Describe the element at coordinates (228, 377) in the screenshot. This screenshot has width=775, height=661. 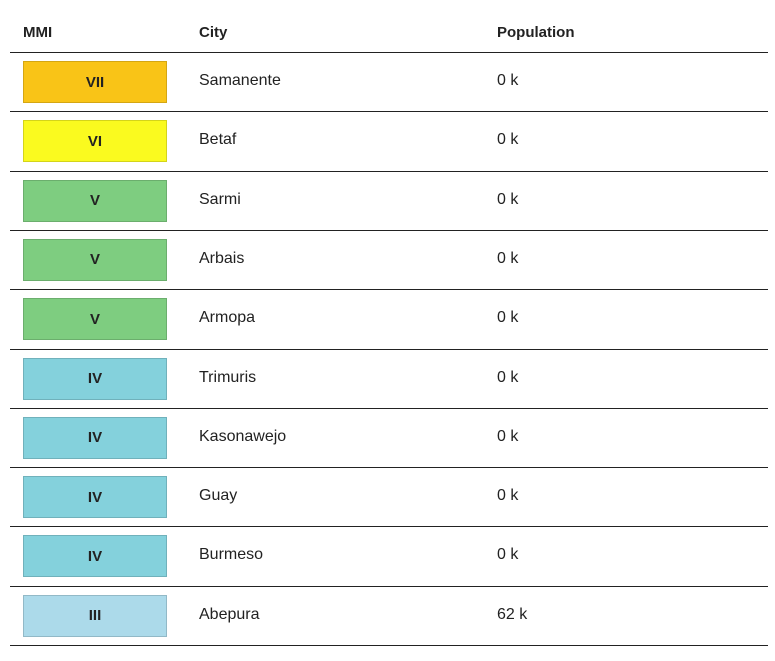
I see `city: Trimuris` at that location.